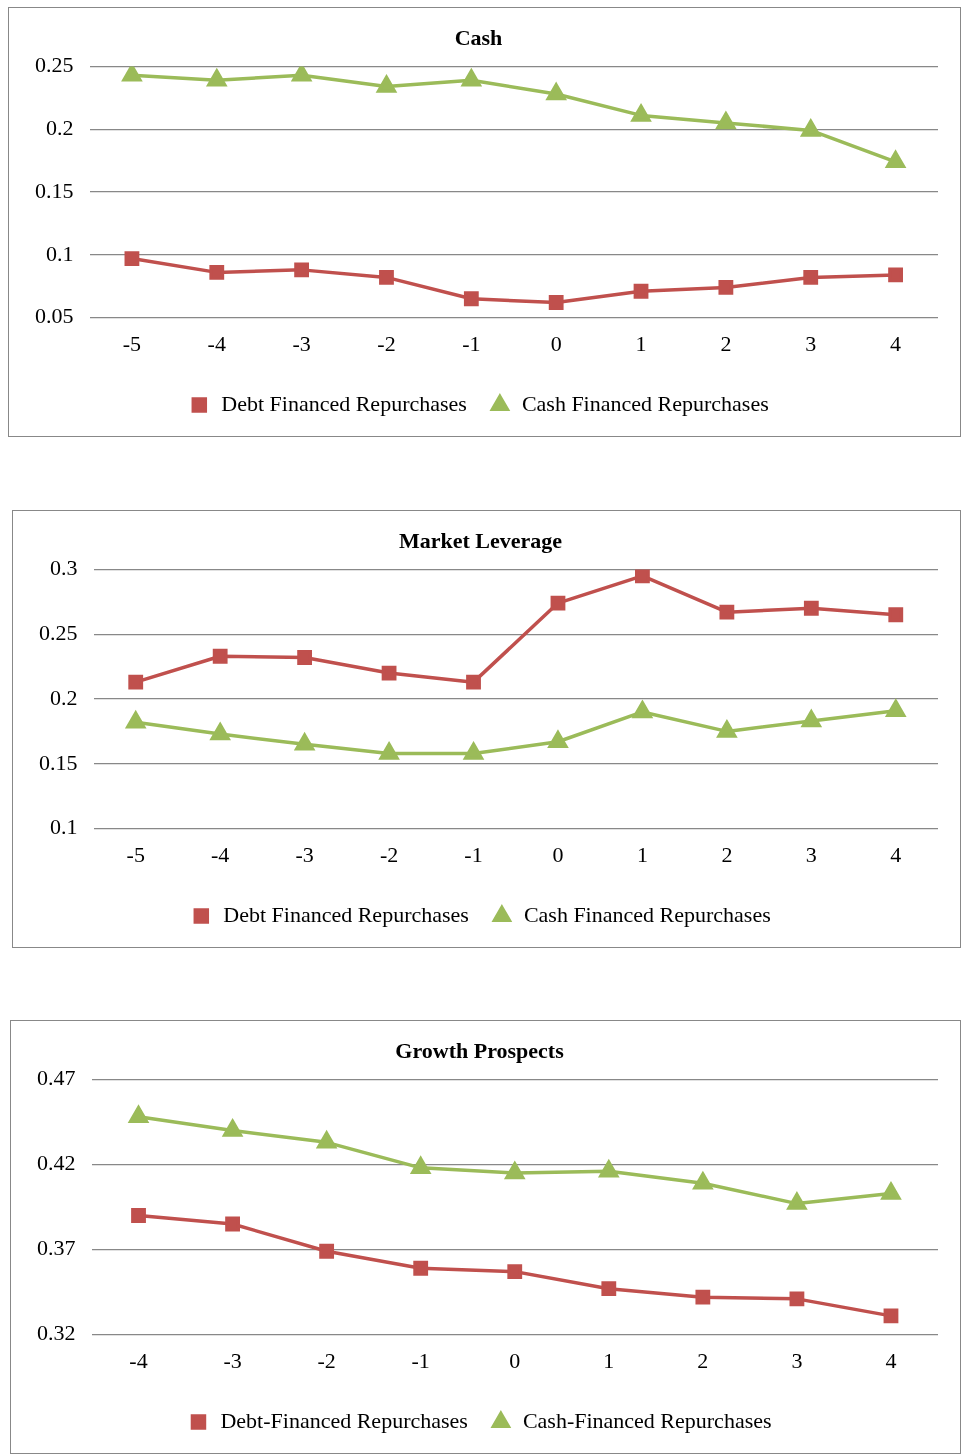 This screenshot has height=1454, width=961. Describe the element at coordinates (647, 1420) in the screenshot. I see `legend-label: Cash-Financed Repurchases` at that location.